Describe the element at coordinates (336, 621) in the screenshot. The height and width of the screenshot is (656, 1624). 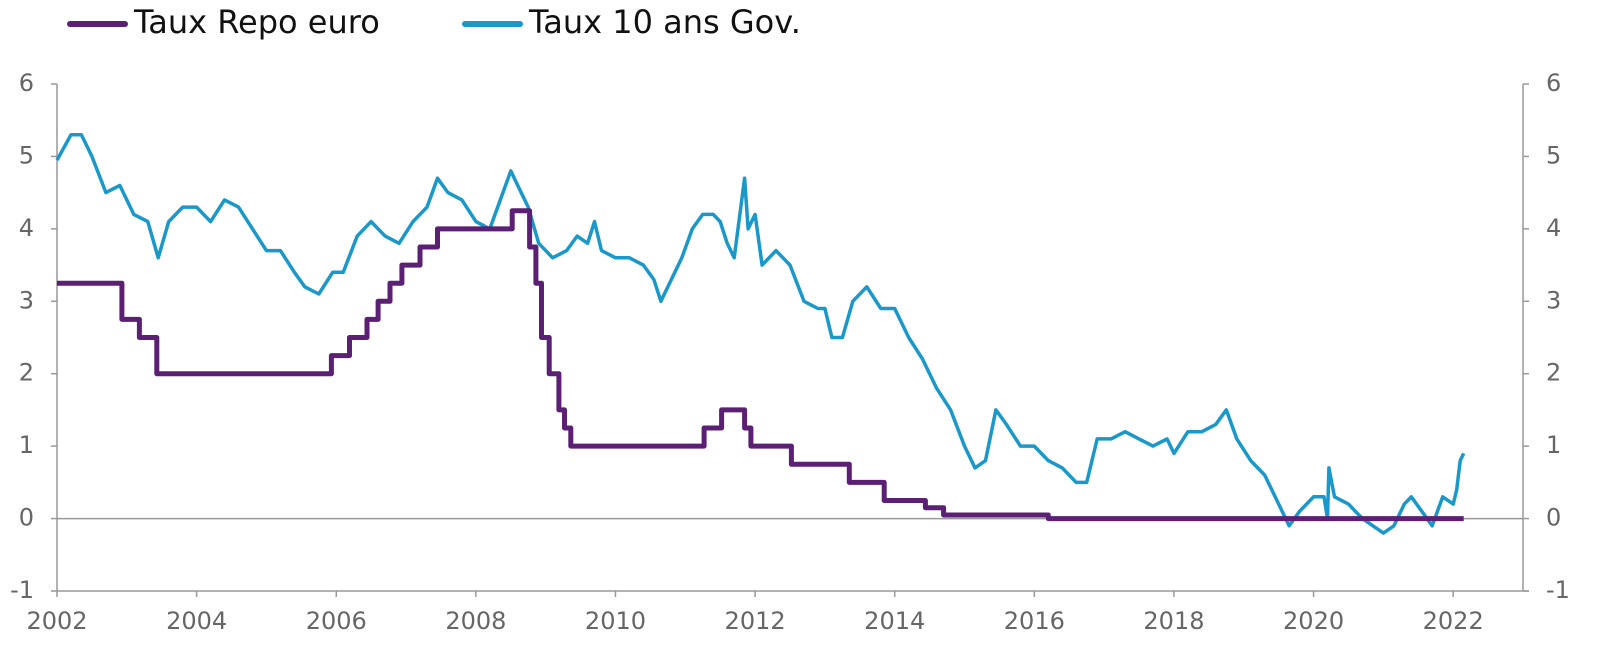
I see `x-tick-label: 2006` at that location.